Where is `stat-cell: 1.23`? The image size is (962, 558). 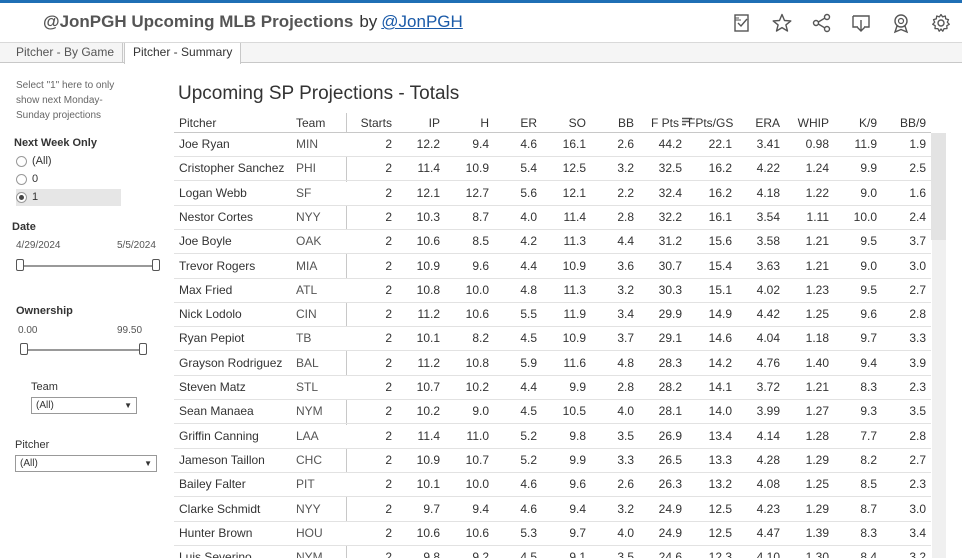
stat-cell: 1.23 is located at coordinates (817, 289).